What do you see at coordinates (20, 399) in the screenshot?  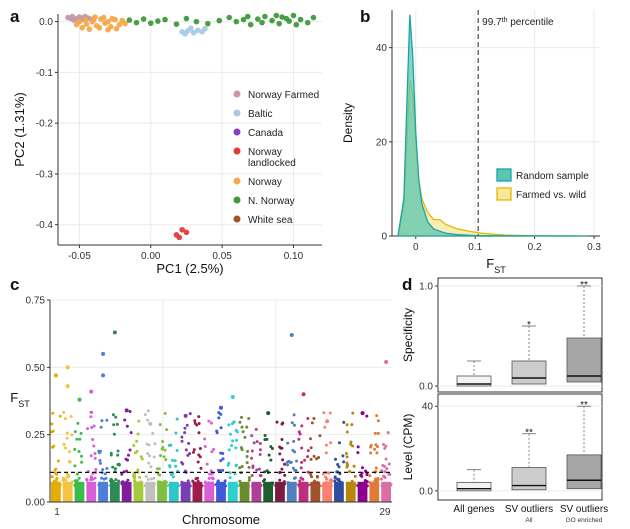 I see `y-axis-label: FST` at bounding box center [20, 399].